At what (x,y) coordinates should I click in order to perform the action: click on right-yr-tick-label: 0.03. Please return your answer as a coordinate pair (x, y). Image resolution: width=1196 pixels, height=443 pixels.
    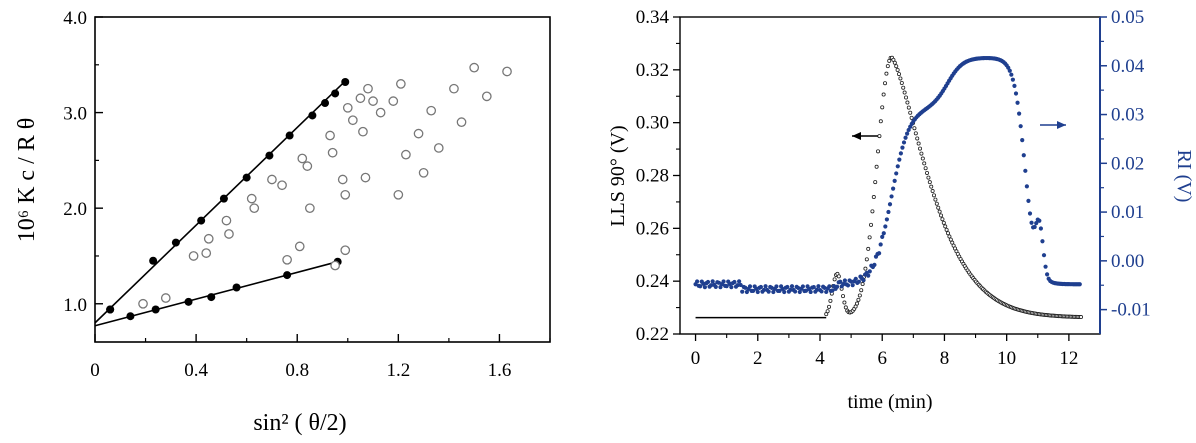
    Looking at the image, I should click on (1127, 115).